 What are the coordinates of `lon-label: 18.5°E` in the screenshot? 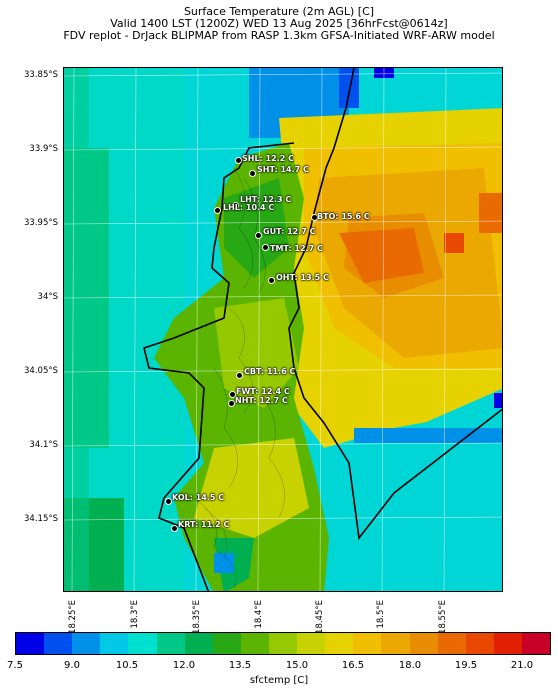 It's located at (381, 614).